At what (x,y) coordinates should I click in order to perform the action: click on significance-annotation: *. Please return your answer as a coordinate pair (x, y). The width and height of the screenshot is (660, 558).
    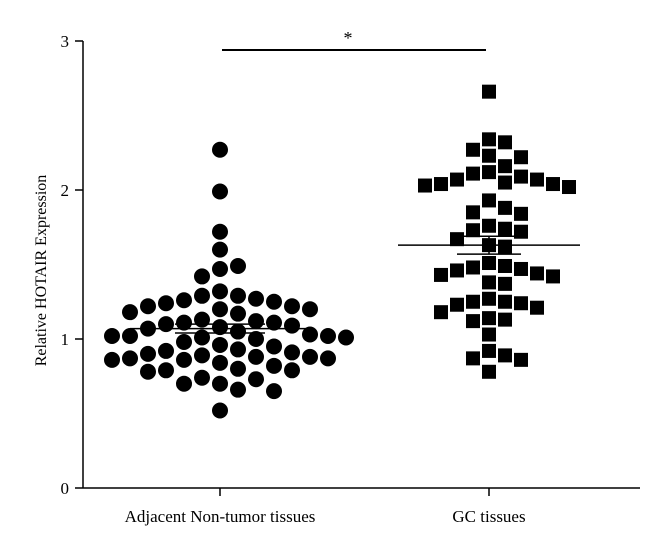
    Looking at the image, I should click on (354, 39).